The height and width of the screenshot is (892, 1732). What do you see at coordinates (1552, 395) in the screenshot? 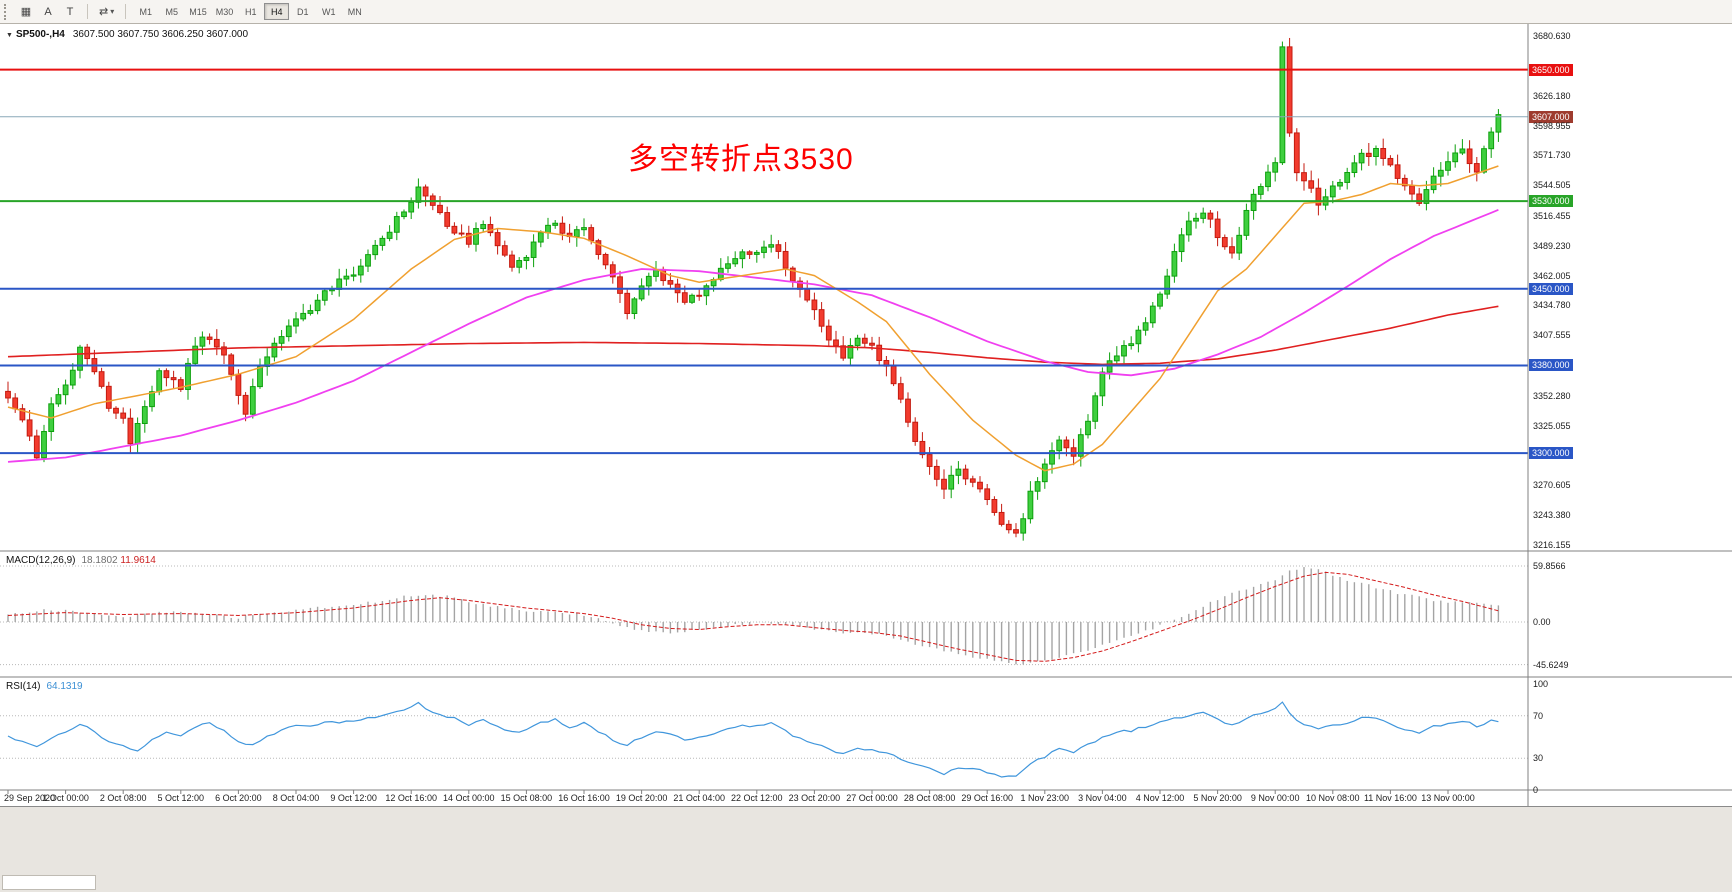
I see `price-axis-label: 3352.280` at bounding box center [1552, 395].